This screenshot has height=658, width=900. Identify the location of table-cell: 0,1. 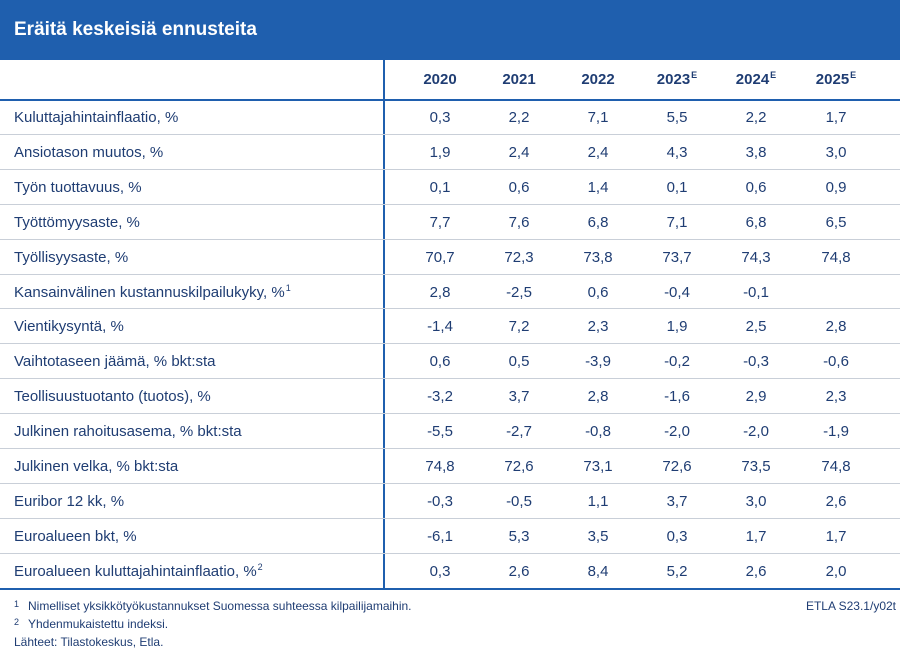
(440, 187).